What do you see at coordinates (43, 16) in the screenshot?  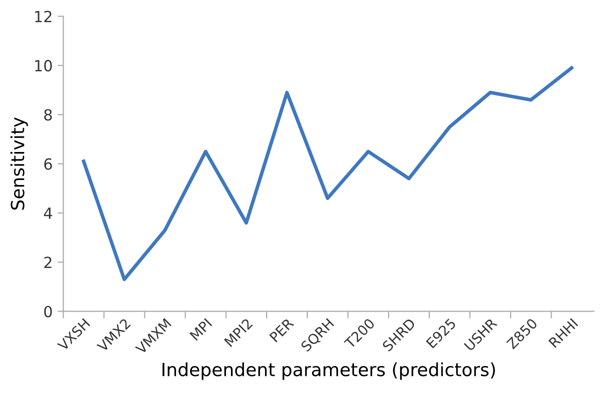 I see `y-tick-label: 12` at bounding box center [43, 16].